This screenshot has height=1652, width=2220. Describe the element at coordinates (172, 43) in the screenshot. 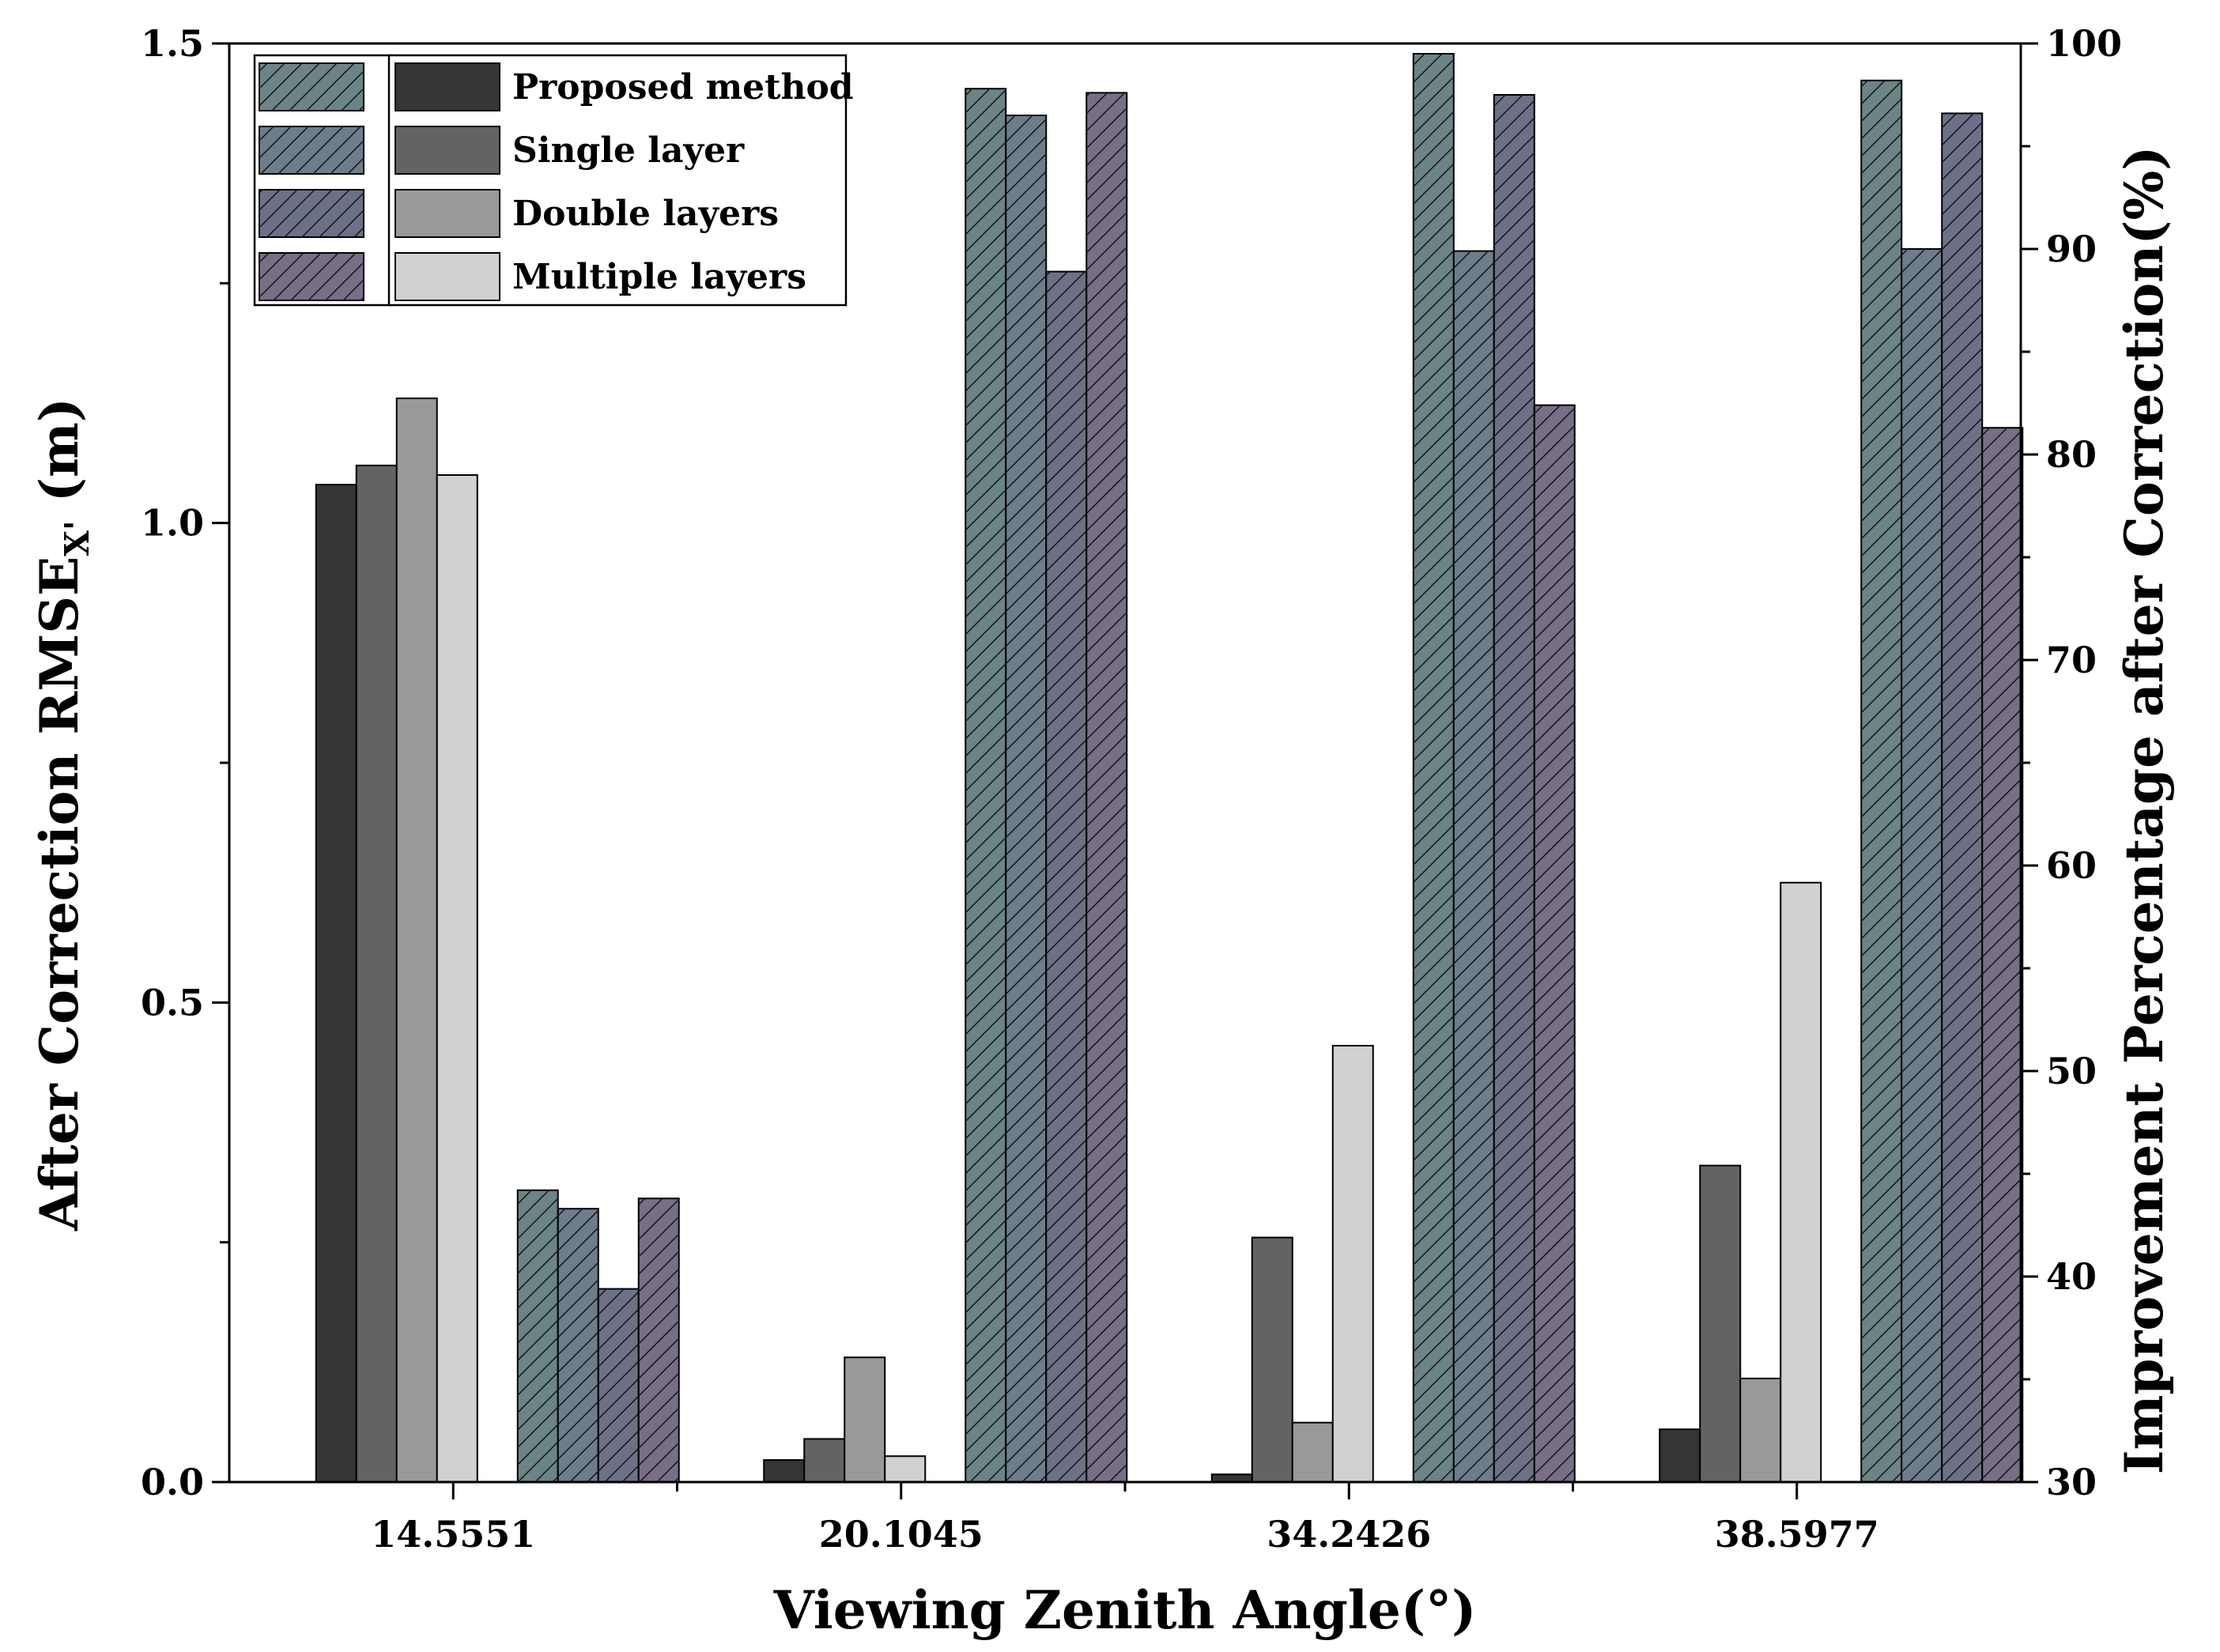

I see `y-left-tick-label: 1.5` at that location.